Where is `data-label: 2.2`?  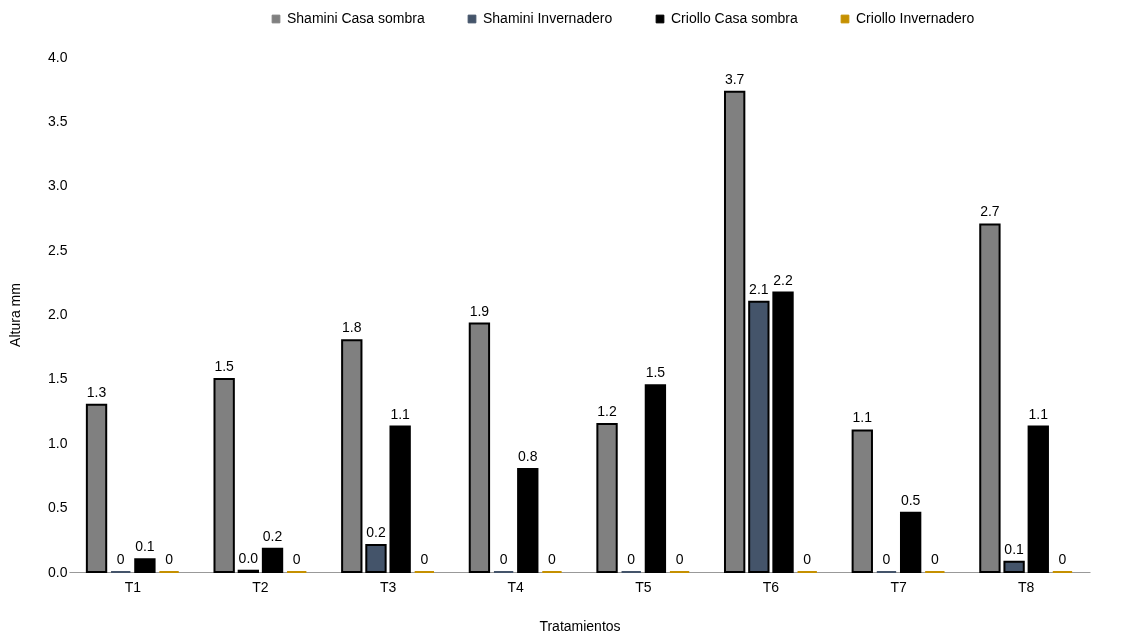 data-label: 2.2 is located at coordinates (783, 279).